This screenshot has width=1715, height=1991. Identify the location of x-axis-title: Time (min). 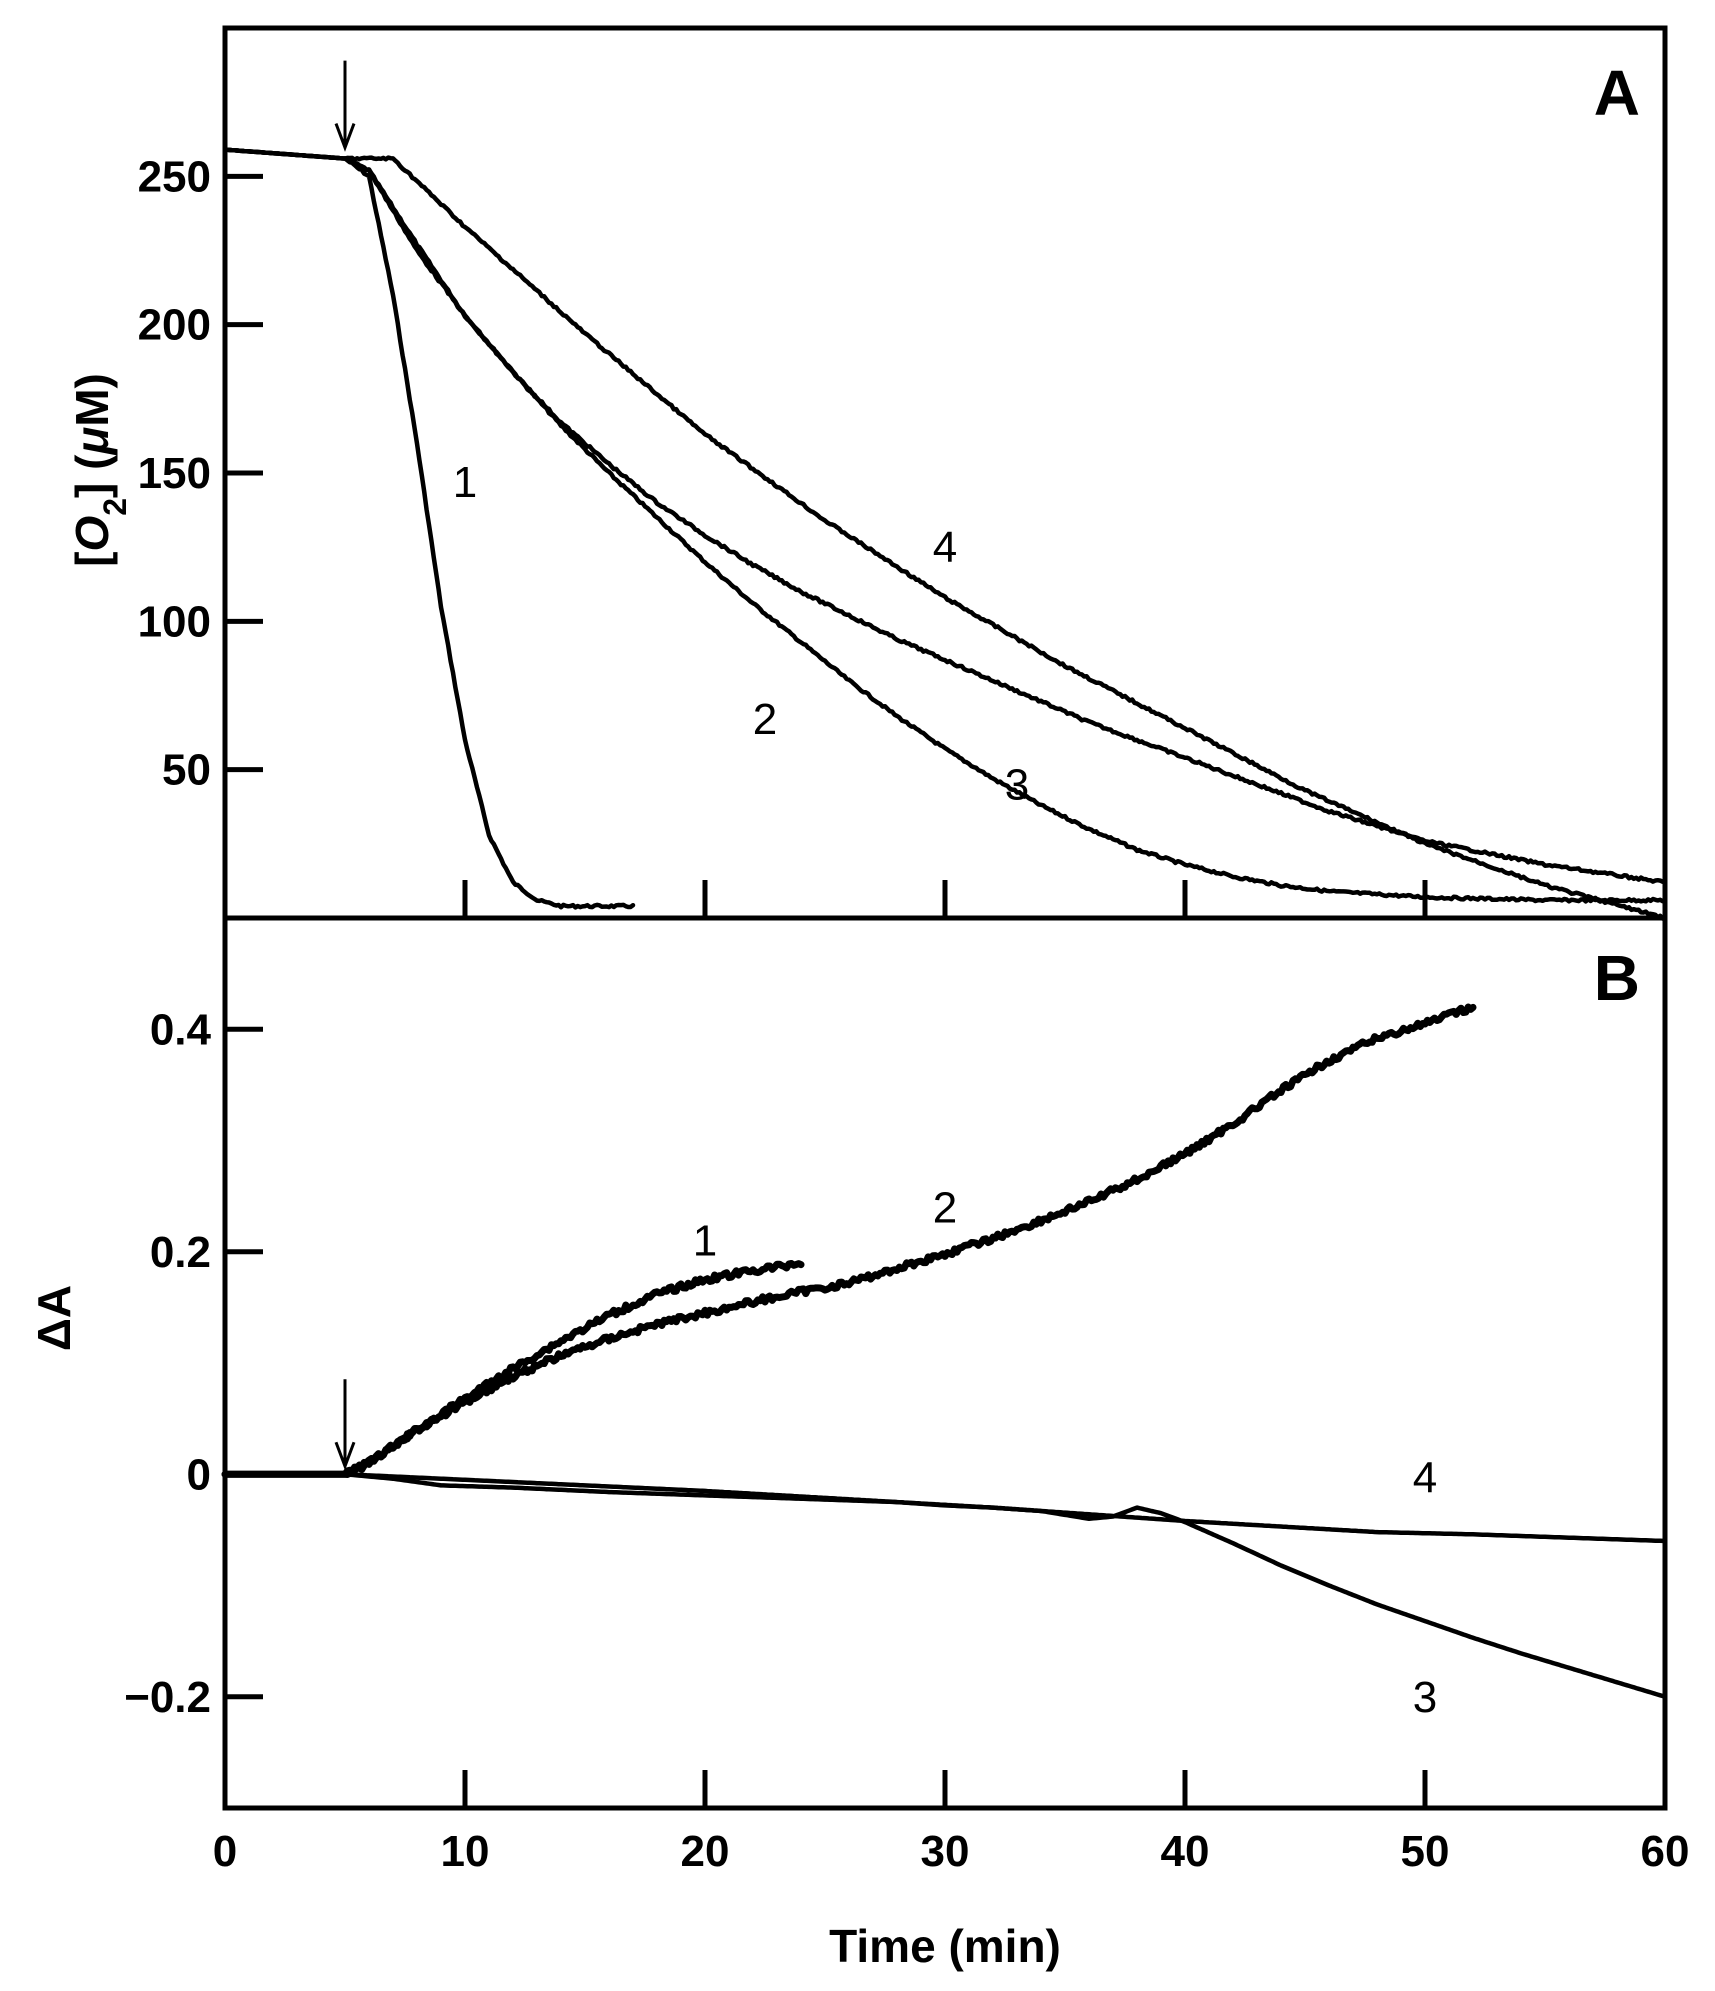
(945, 1946).